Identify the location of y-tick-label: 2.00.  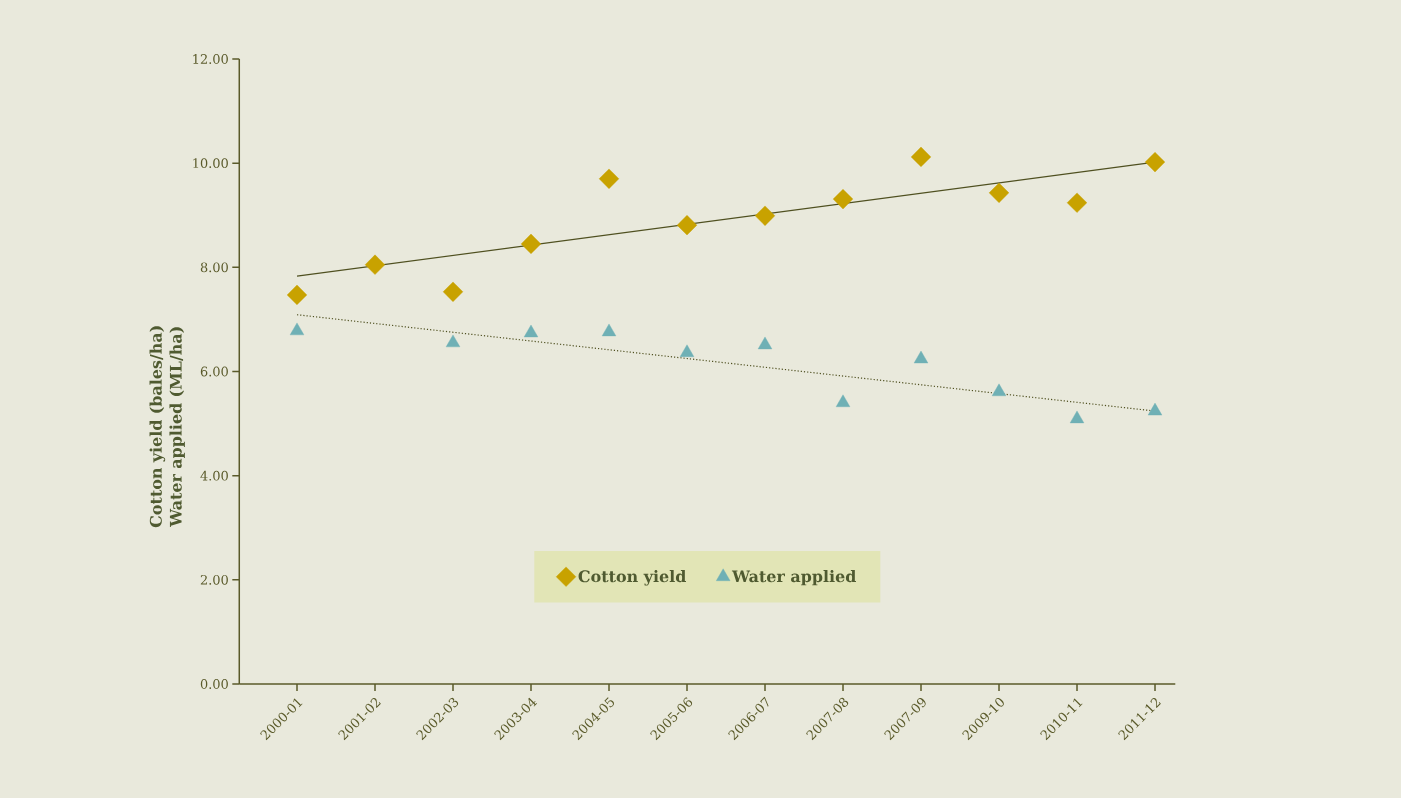
(214, 579).